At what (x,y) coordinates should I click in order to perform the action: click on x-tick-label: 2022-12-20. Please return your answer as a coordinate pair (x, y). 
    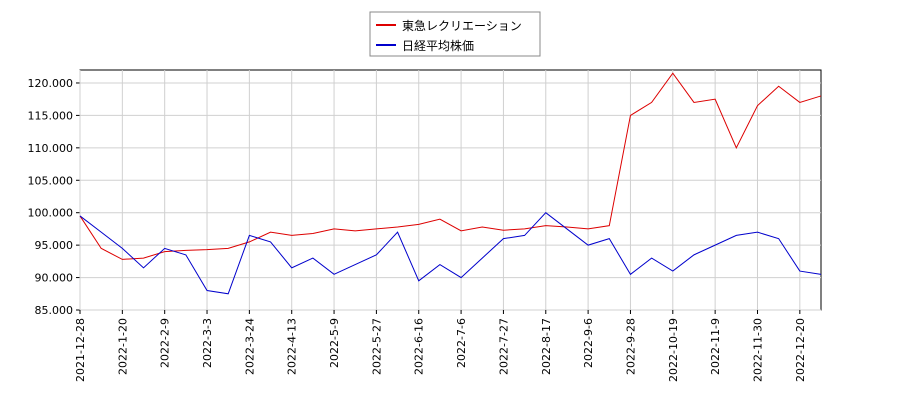
    Looking at the image, I should click on (800, 350).